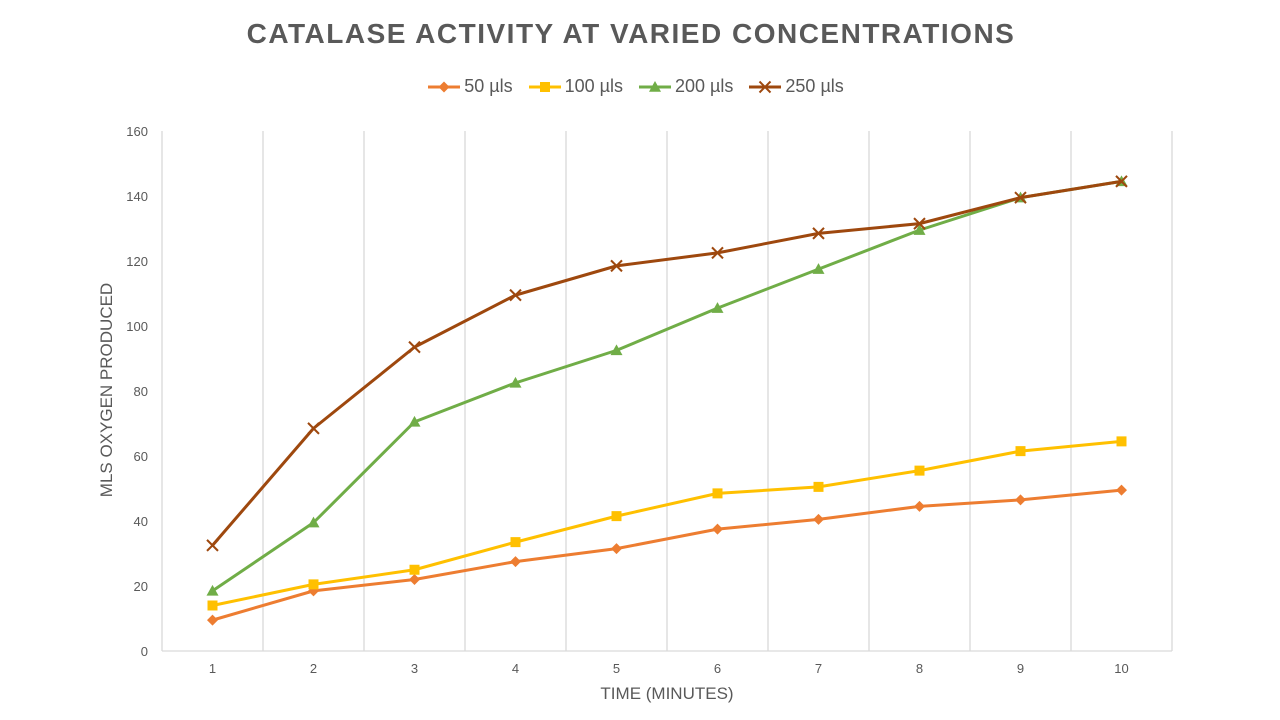 The height and width of the screenshot is (720, 1280). Describe the element at coordinates (137, 261) in the screenshot. I see `y-tick-label: 120` at that location.